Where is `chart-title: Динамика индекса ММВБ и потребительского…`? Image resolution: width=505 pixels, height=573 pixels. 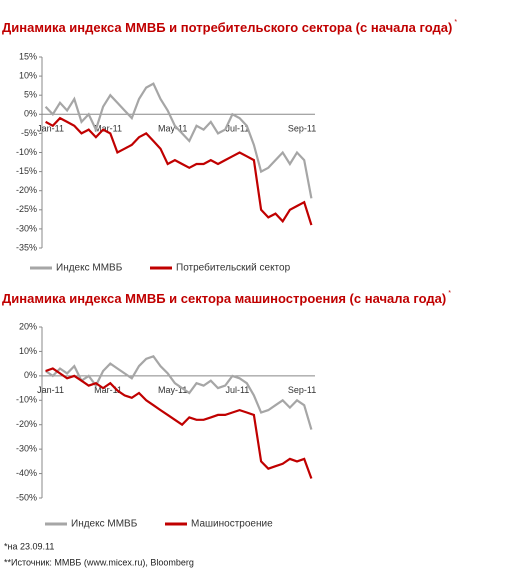 chart-title: Динамика индекса ММВБ и потребительского… is located at coordinates (227, 27).